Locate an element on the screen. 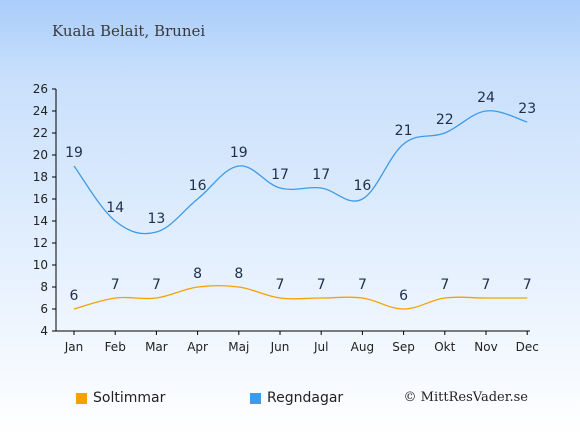 This screenshot has height=435, width=580. x-tick-label: Jun is located at coordinates (280, 347).